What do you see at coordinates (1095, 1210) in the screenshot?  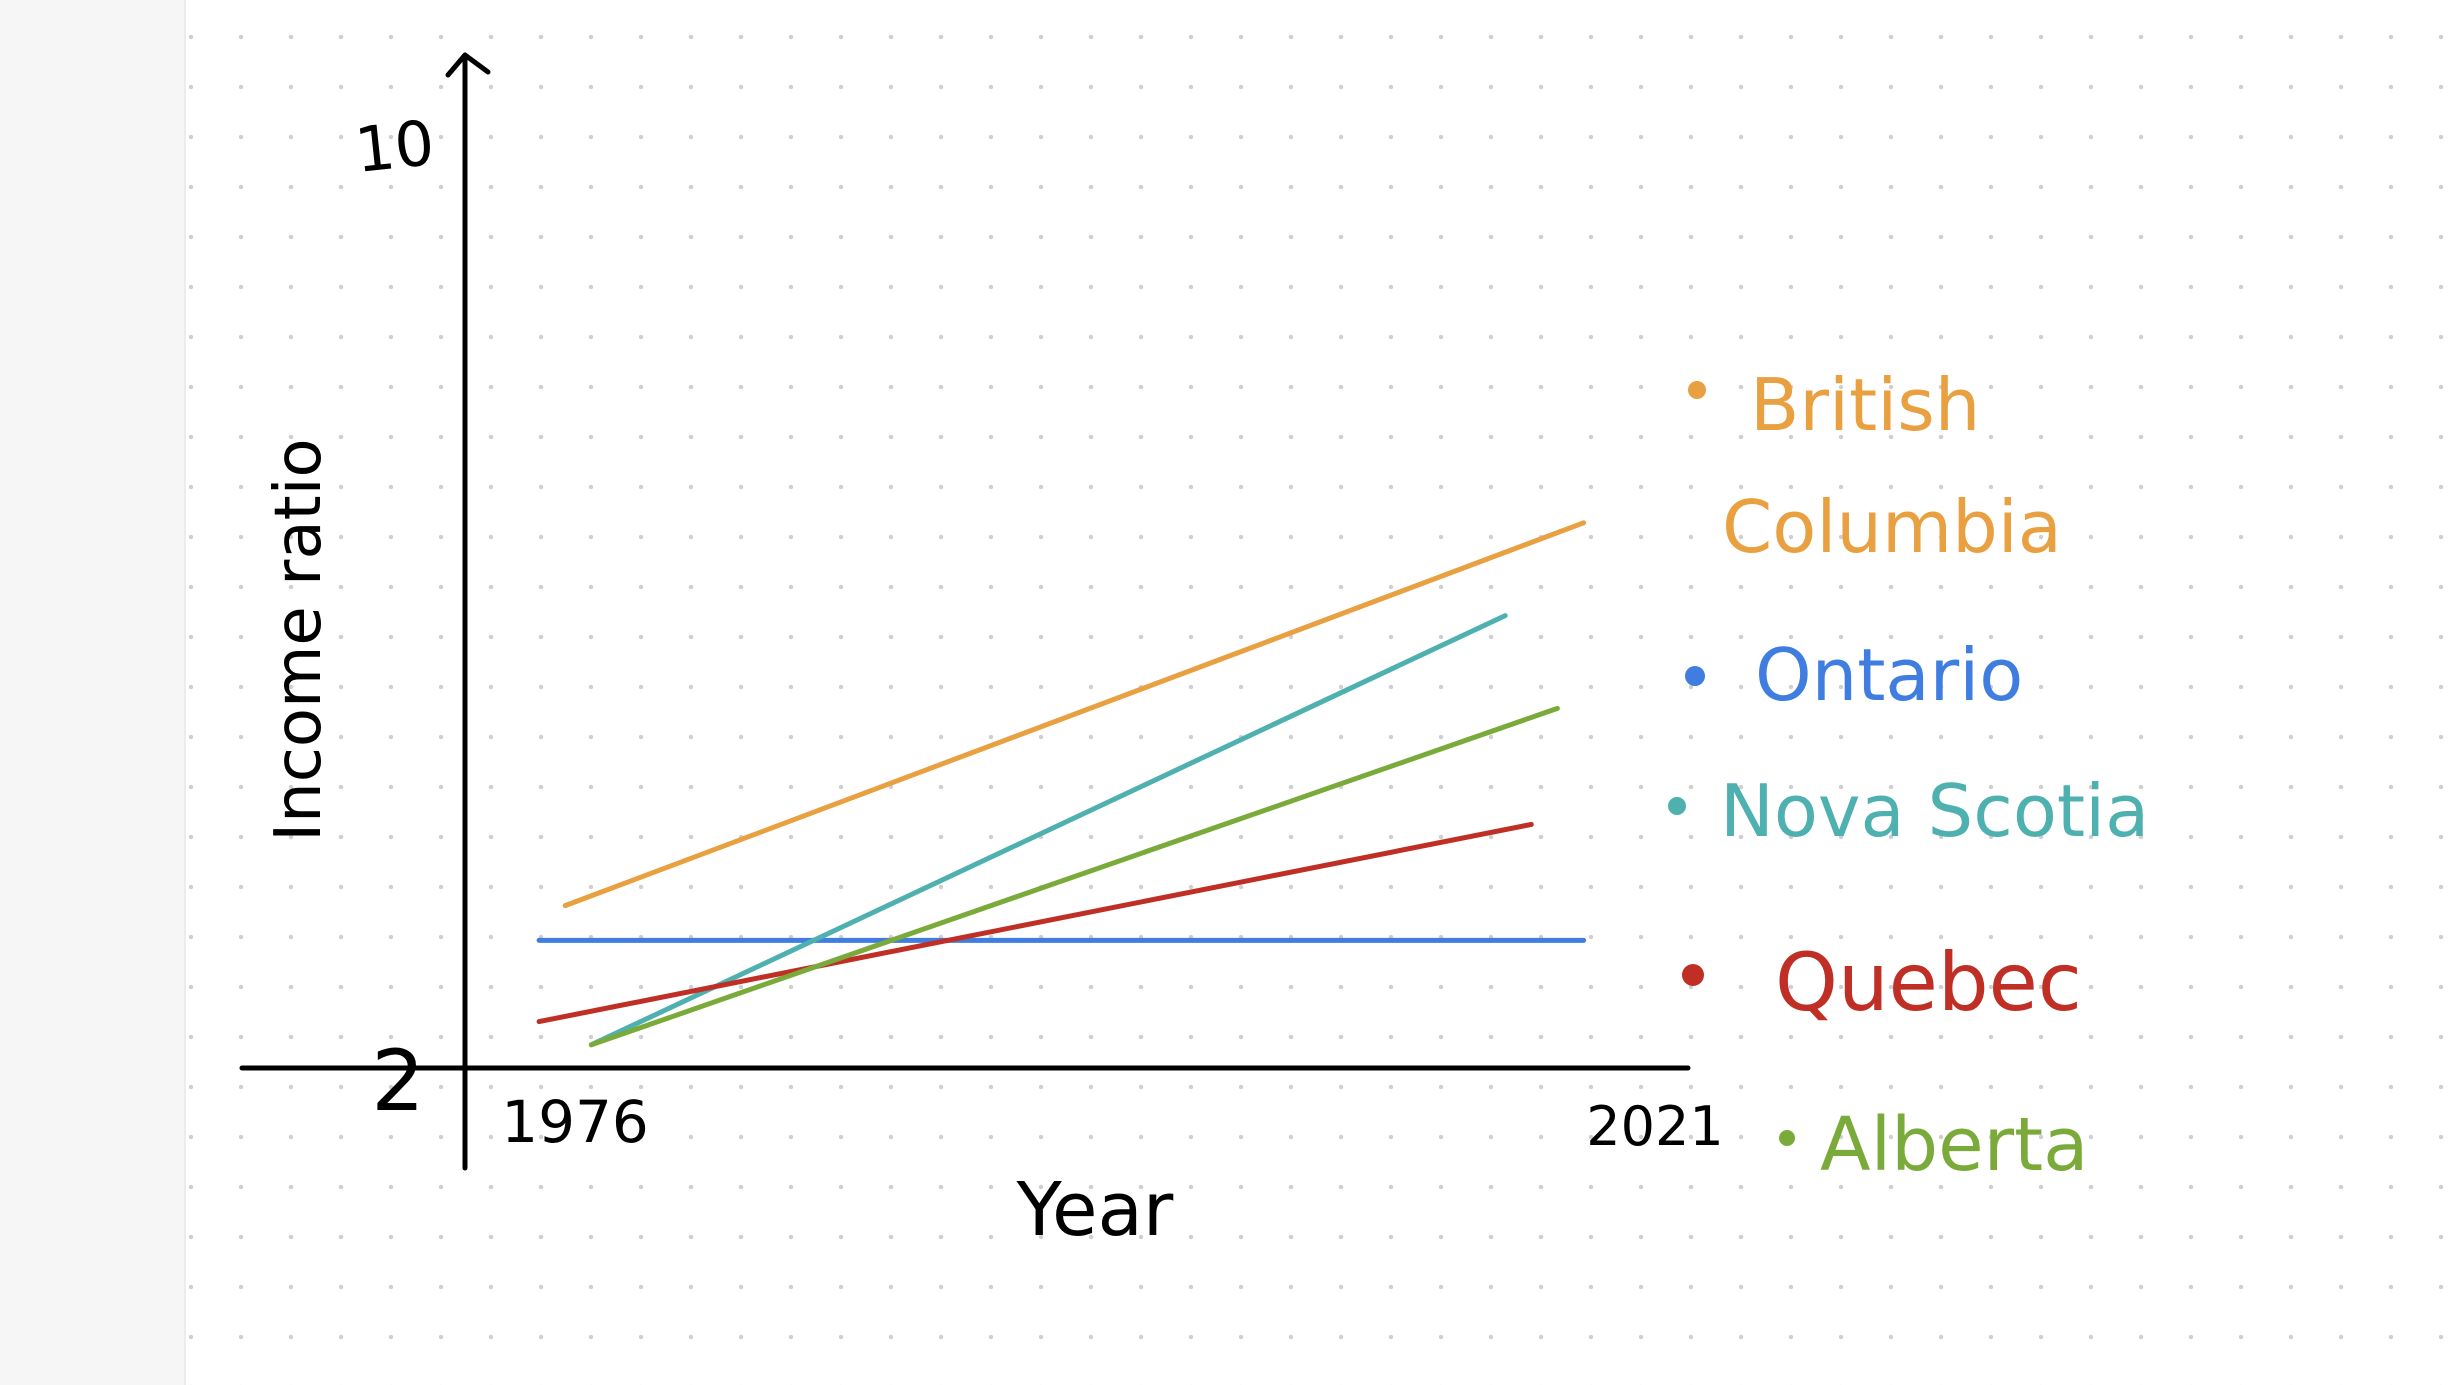 I see `x-axis-label: Year` at bounding box center [1095, 1210].